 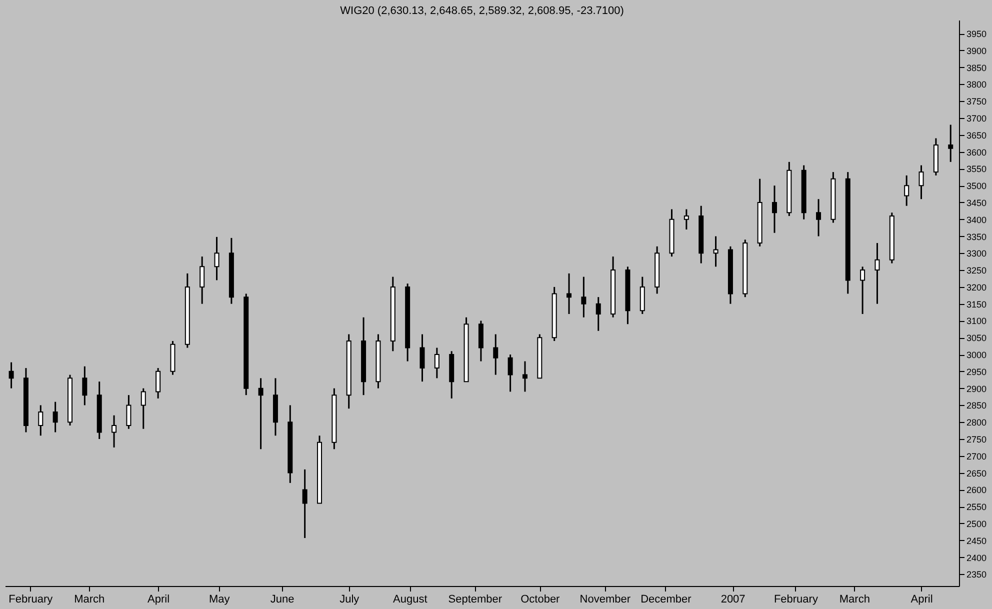 I want to click on y-tick-label: 3750, so click(x=976, y=101).